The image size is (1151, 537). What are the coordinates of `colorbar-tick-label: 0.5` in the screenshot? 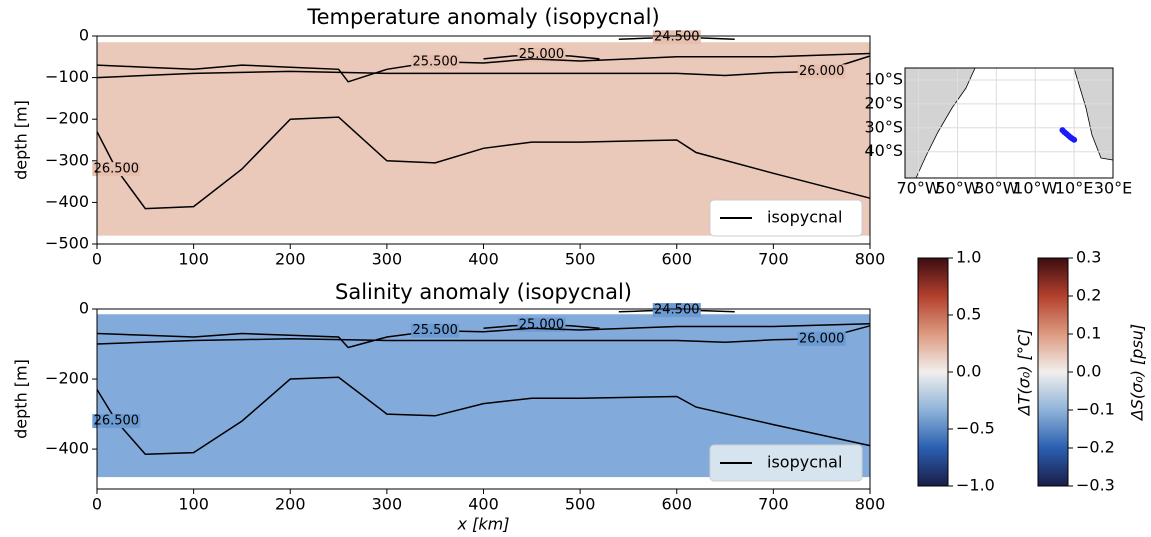 It's located at (968, 314).